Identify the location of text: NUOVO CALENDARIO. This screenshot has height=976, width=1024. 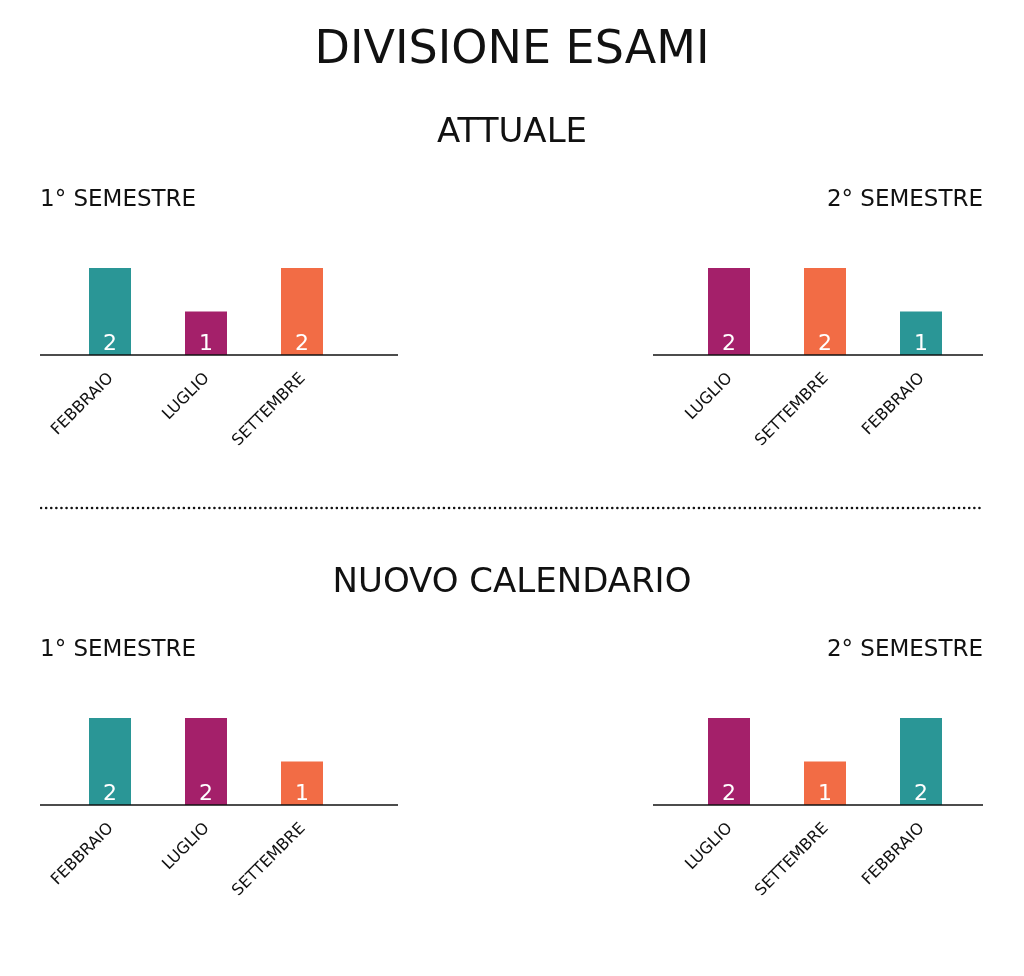
(512, 580).